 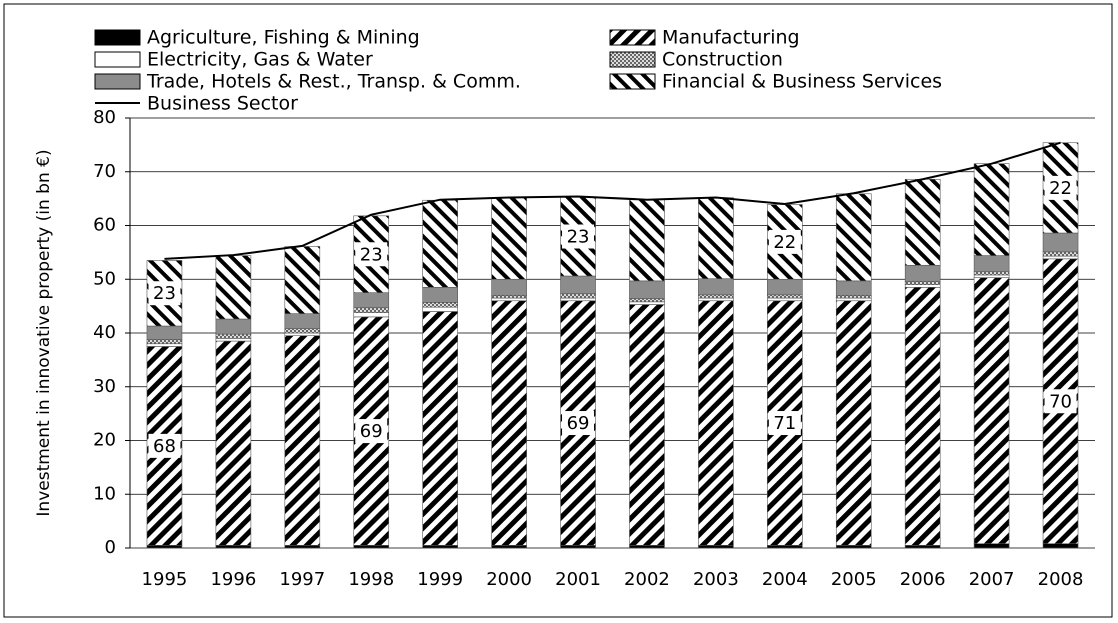 What do you see at coordinates (802, 82) in the screenshot?
I see `legend-label: Financial & Business Services` at bounding box center [802, 82].